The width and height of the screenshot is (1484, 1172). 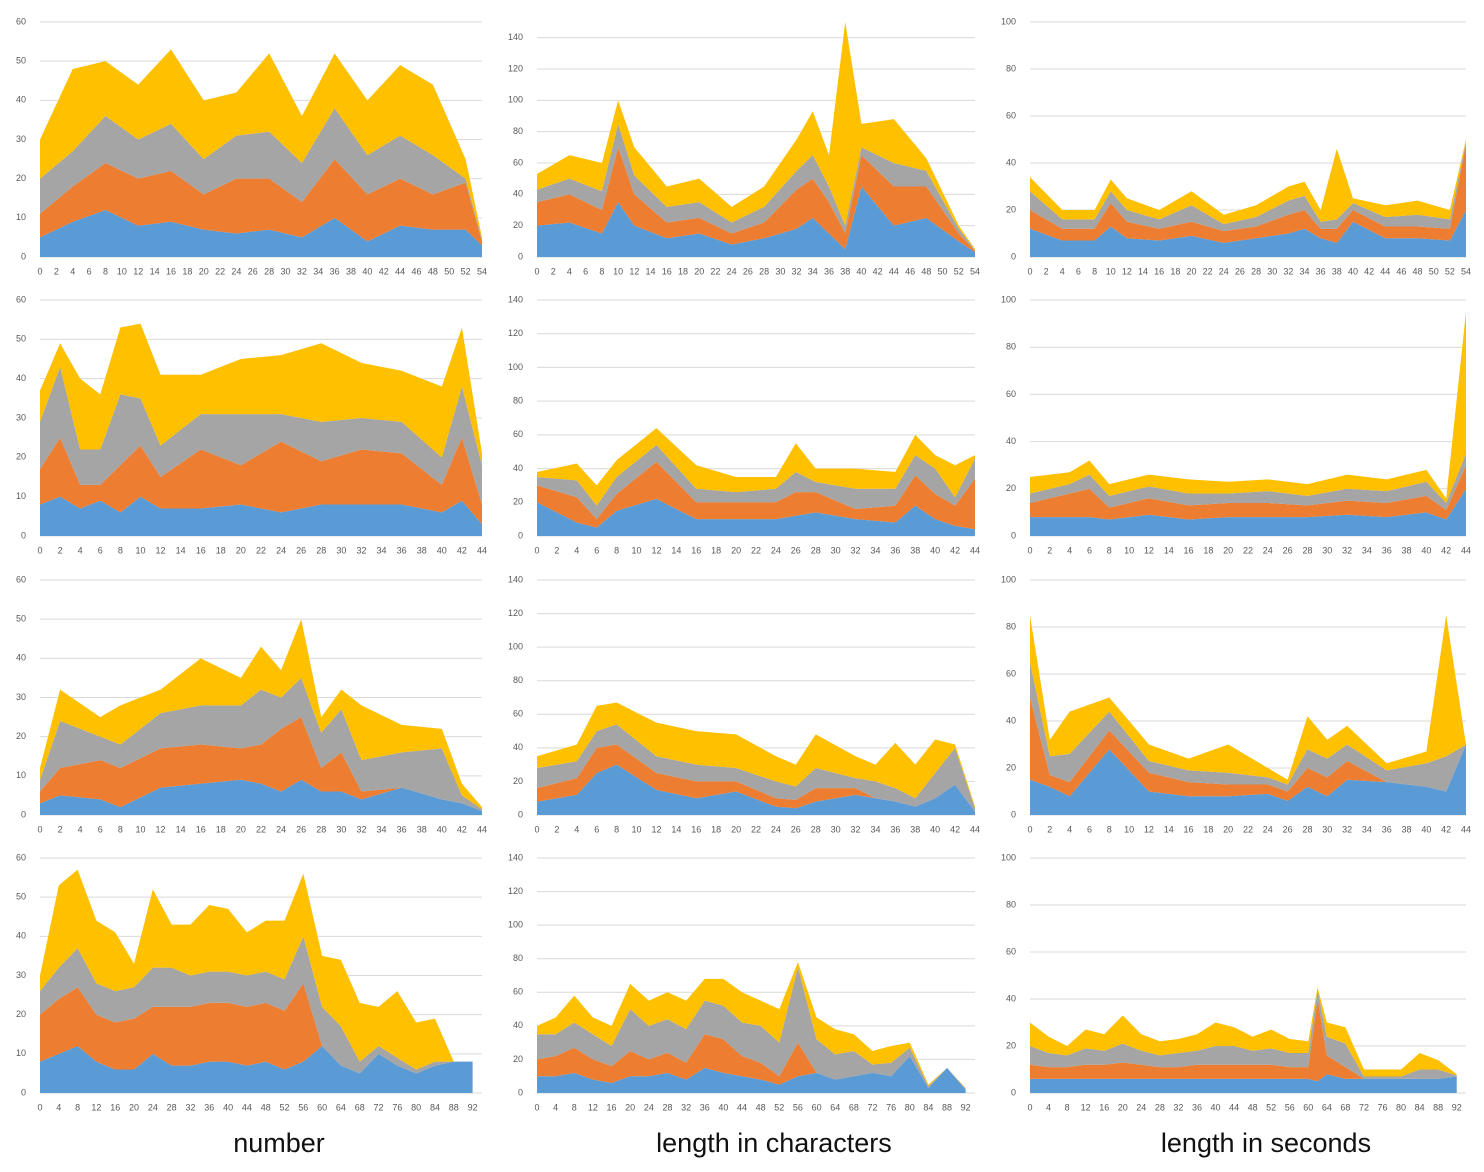 I want to click on y-tick-label: 10, so click(x=21, y=1053).